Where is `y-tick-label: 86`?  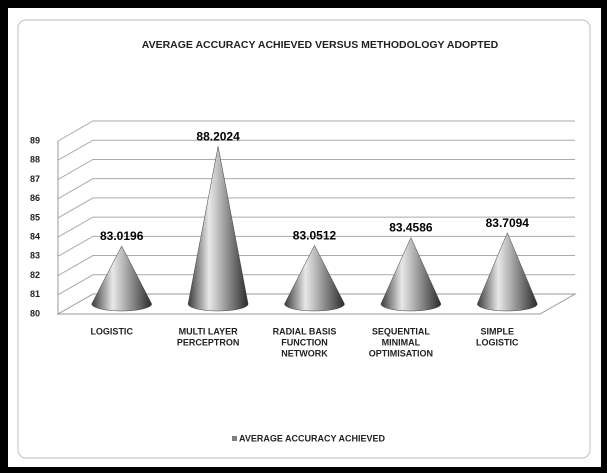 y-tick-label: 86 is located at coordinates (35, 198).